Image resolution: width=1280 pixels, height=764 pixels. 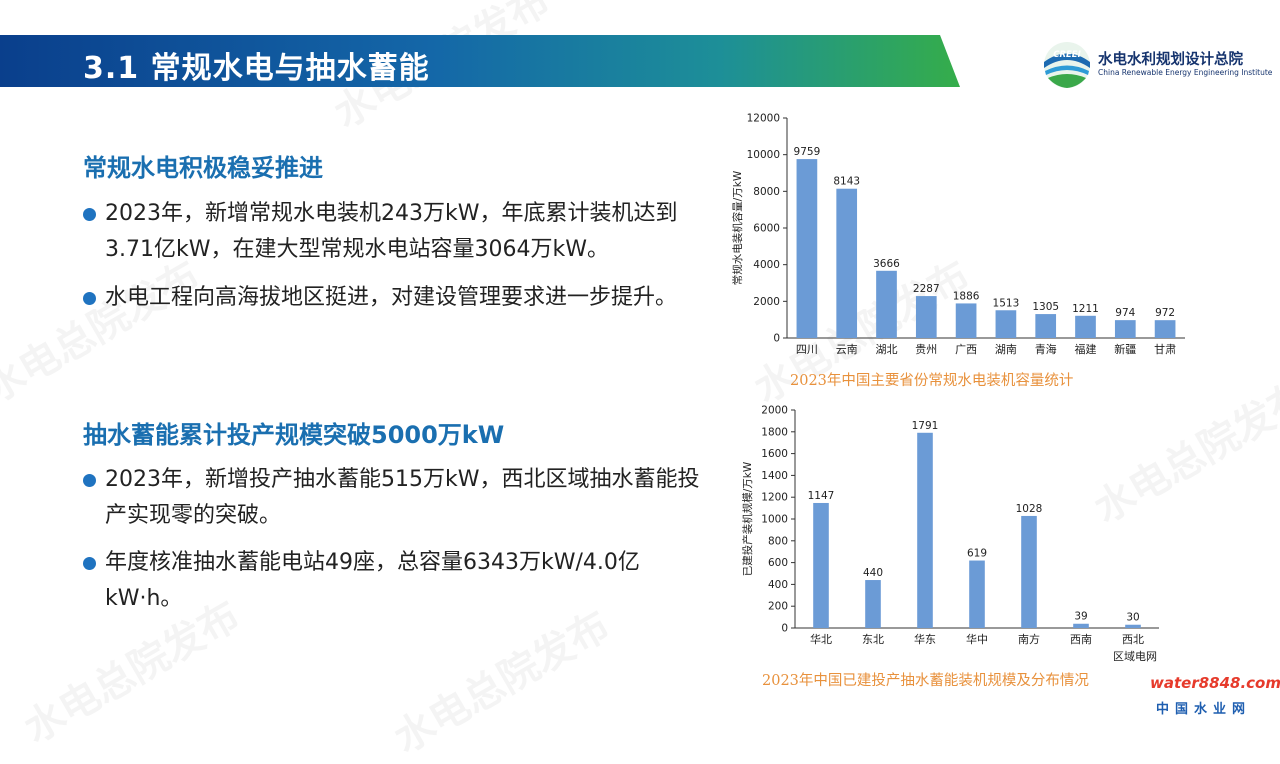 I want to click on y-tick-label: 200, so click(x=778, y=607).